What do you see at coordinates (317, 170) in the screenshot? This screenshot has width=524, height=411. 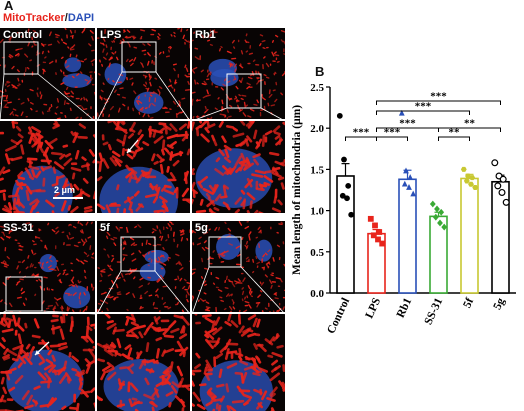 I see `y-tick-label: 1.5` at bounding box center [317, 170].